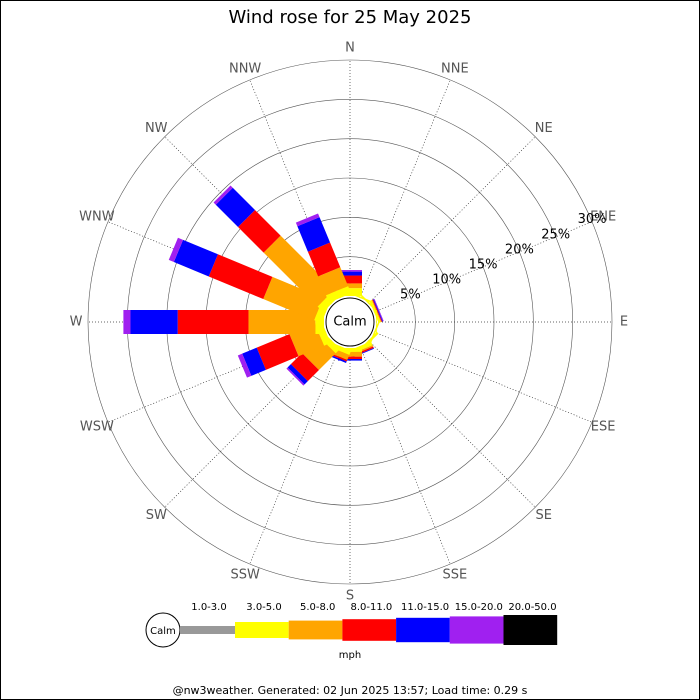 The width and height of the screenshot is (700, 700). Describe the element at coordinates (208, 607) in the screenshot. I see `legend-label: 1.0-3.0` at that location.